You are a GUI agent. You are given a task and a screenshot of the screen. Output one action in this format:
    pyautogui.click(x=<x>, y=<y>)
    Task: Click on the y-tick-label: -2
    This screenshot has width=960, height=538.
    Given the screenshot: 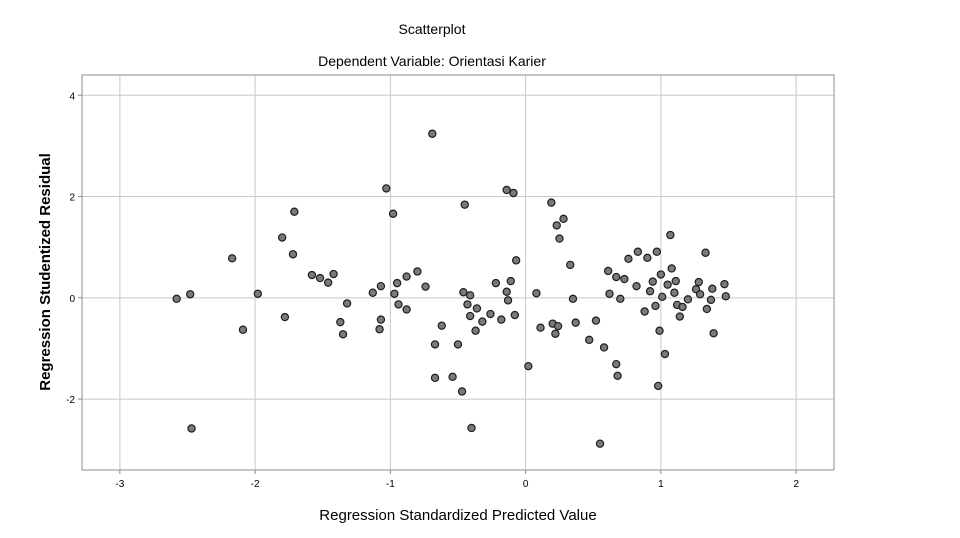 What is the action you would take?
    pyautogui.click(x=70, y=400)
    